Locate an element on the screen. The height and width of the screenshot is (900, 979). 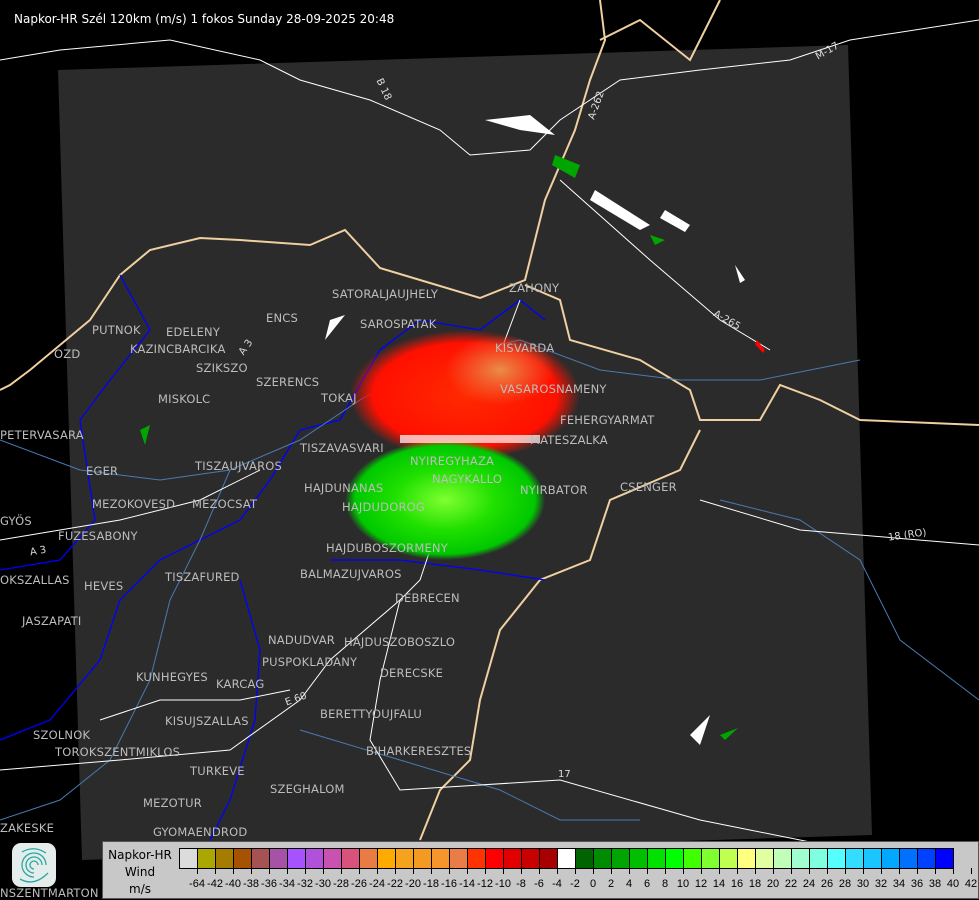
legend-tick-label: -6 is located at coordinates (539, 884).